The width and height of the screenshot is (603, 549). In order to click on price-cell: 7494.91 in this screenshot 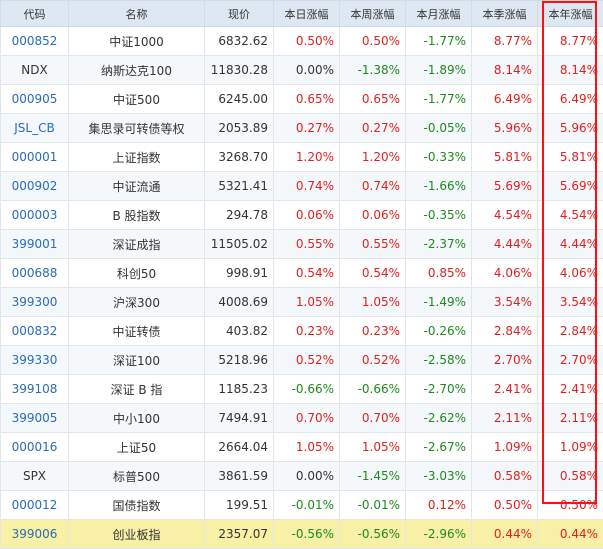, I will do `click(239, 418)`.